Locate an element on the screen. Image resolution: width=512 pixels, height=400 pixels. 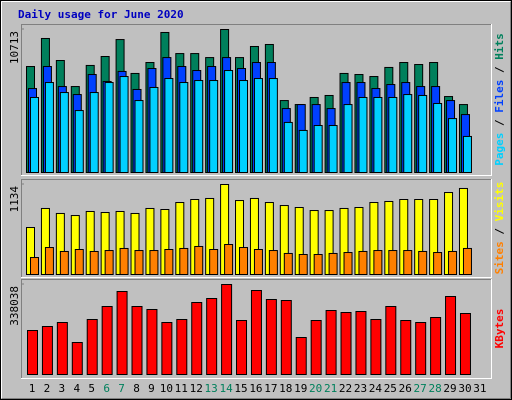
x-tick-label: 15 is located at coordinates (240, 388).